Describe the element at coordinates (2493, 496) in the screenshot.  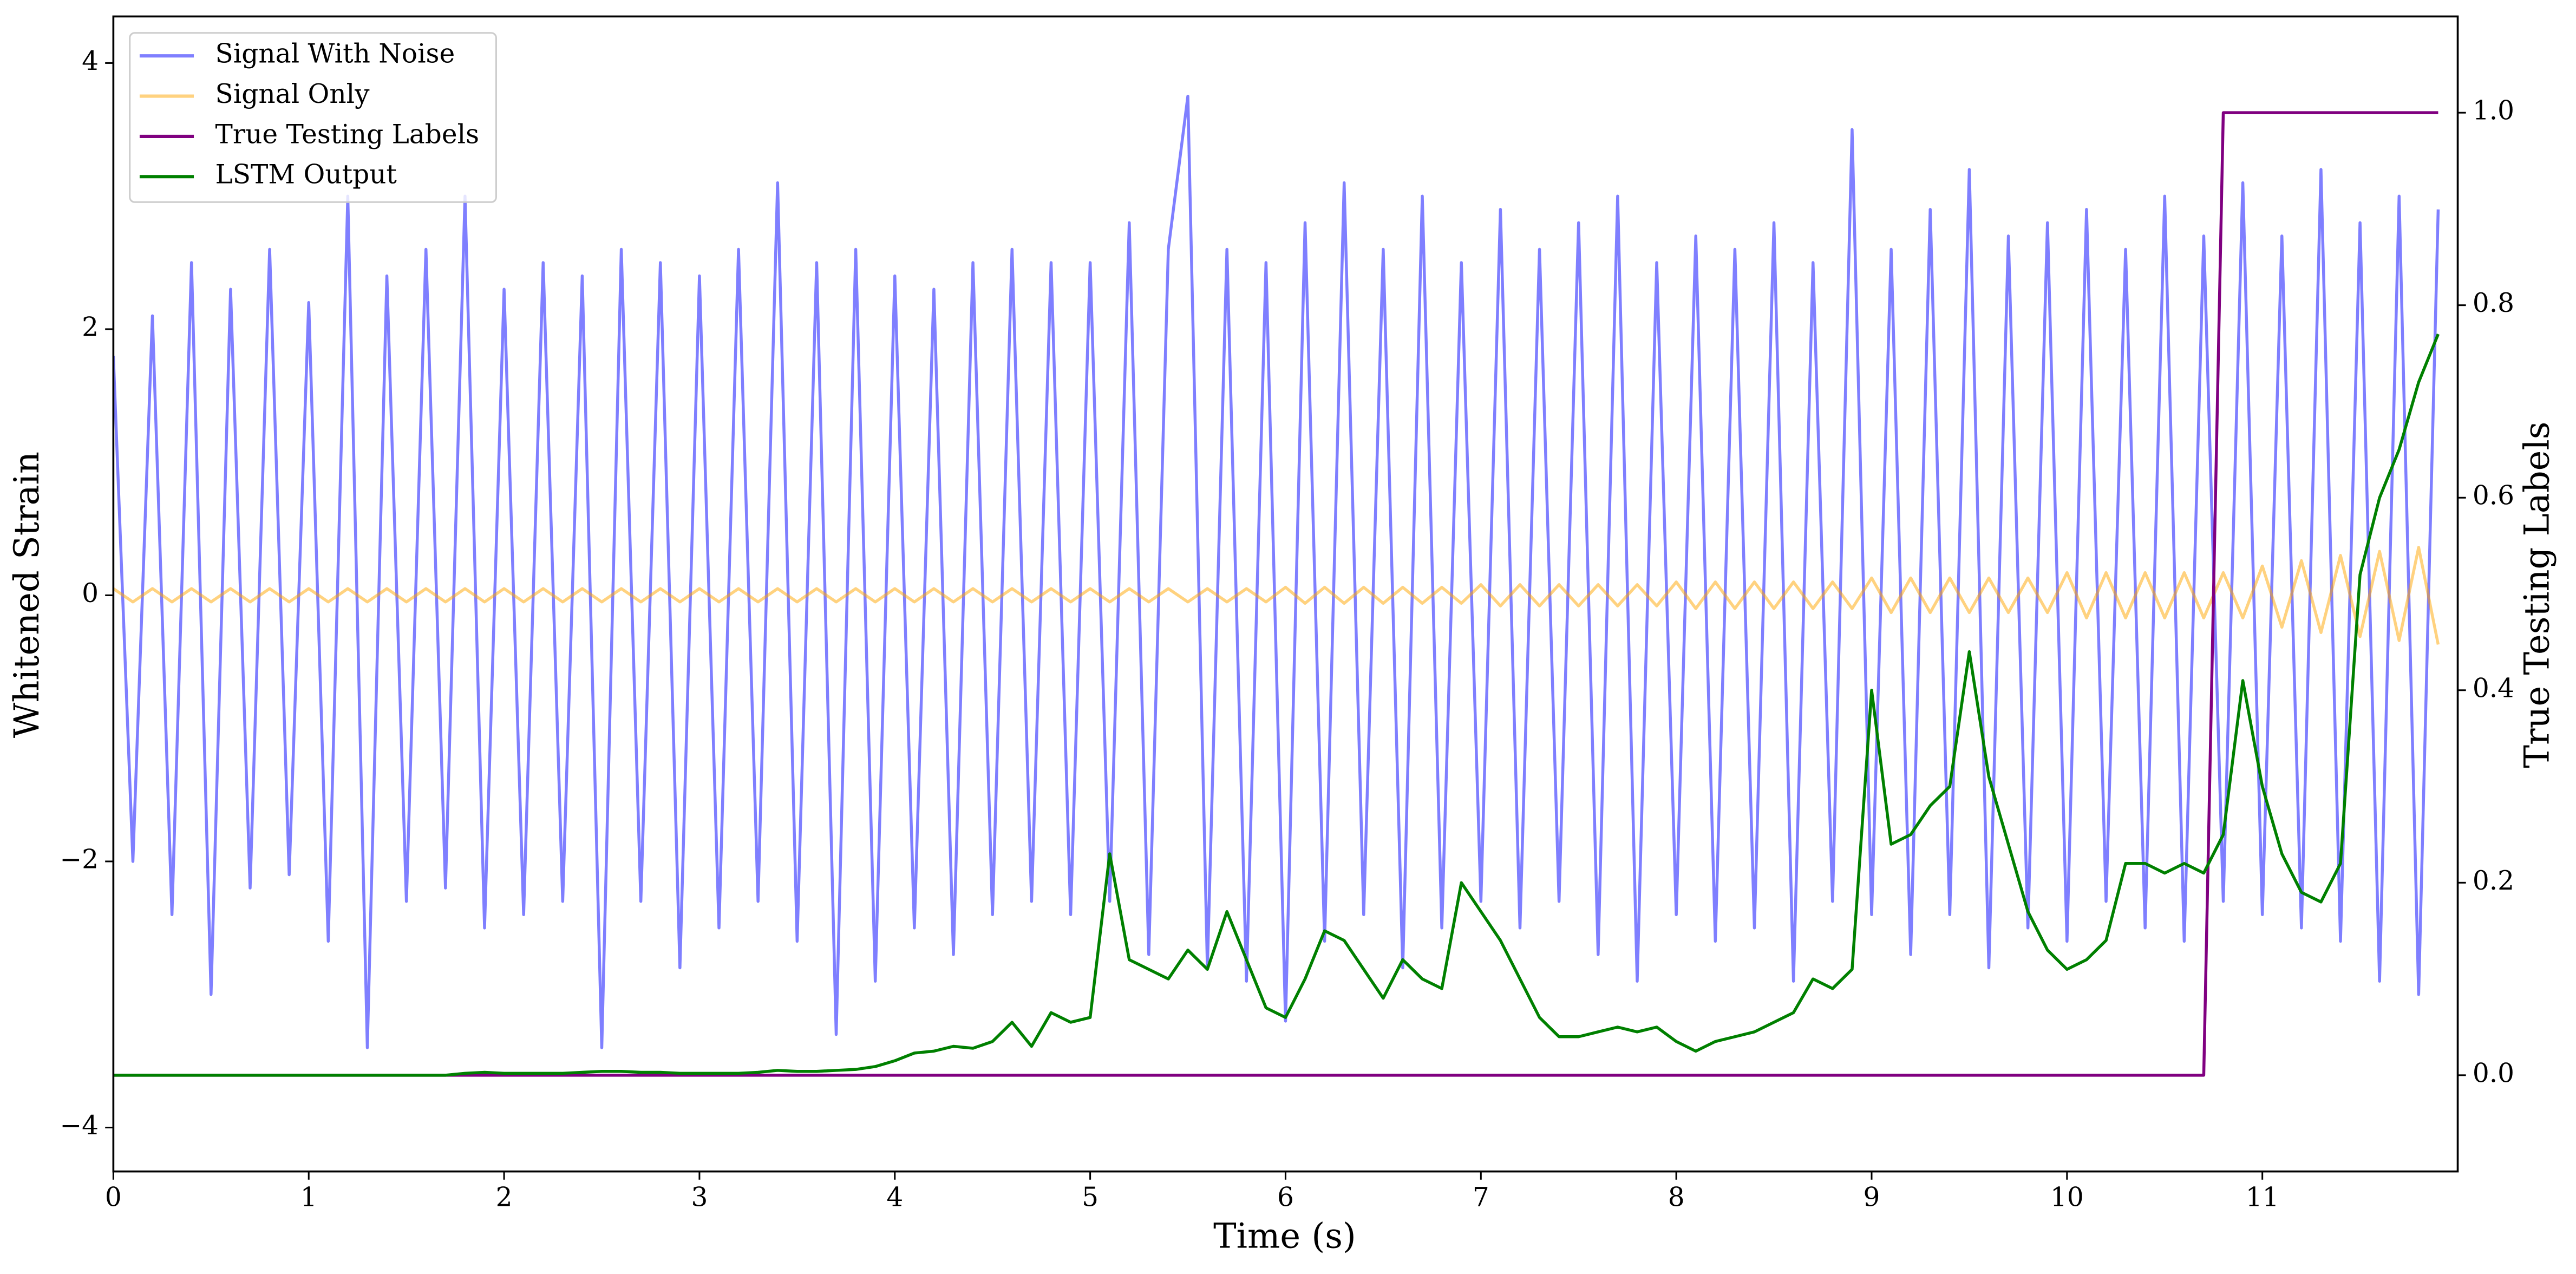
I see `y2-tick-label: 0.6` at that location.